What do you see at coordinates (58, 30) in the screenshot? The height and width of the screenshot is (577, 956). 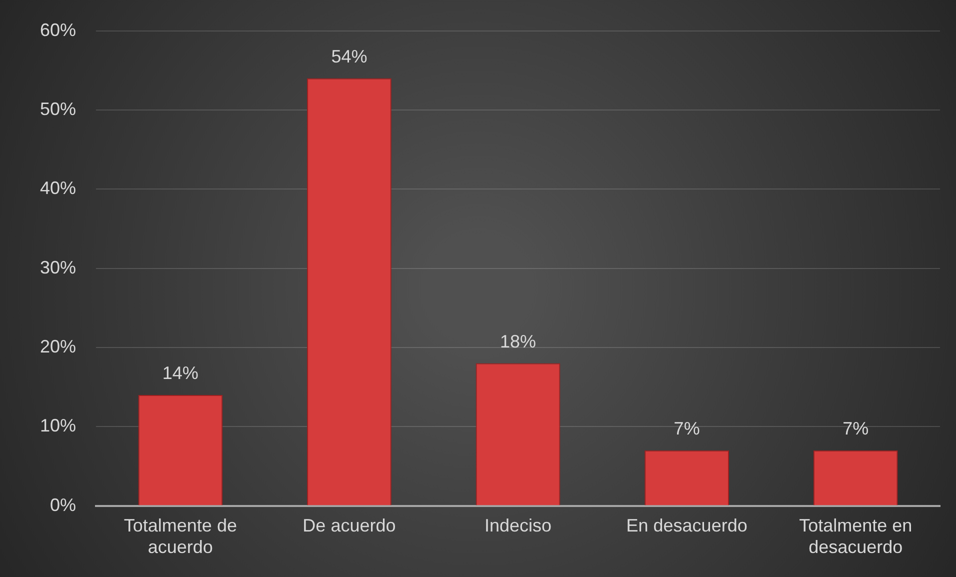 I see `y-tick-label: 60%` at bounding box center [58, 30].